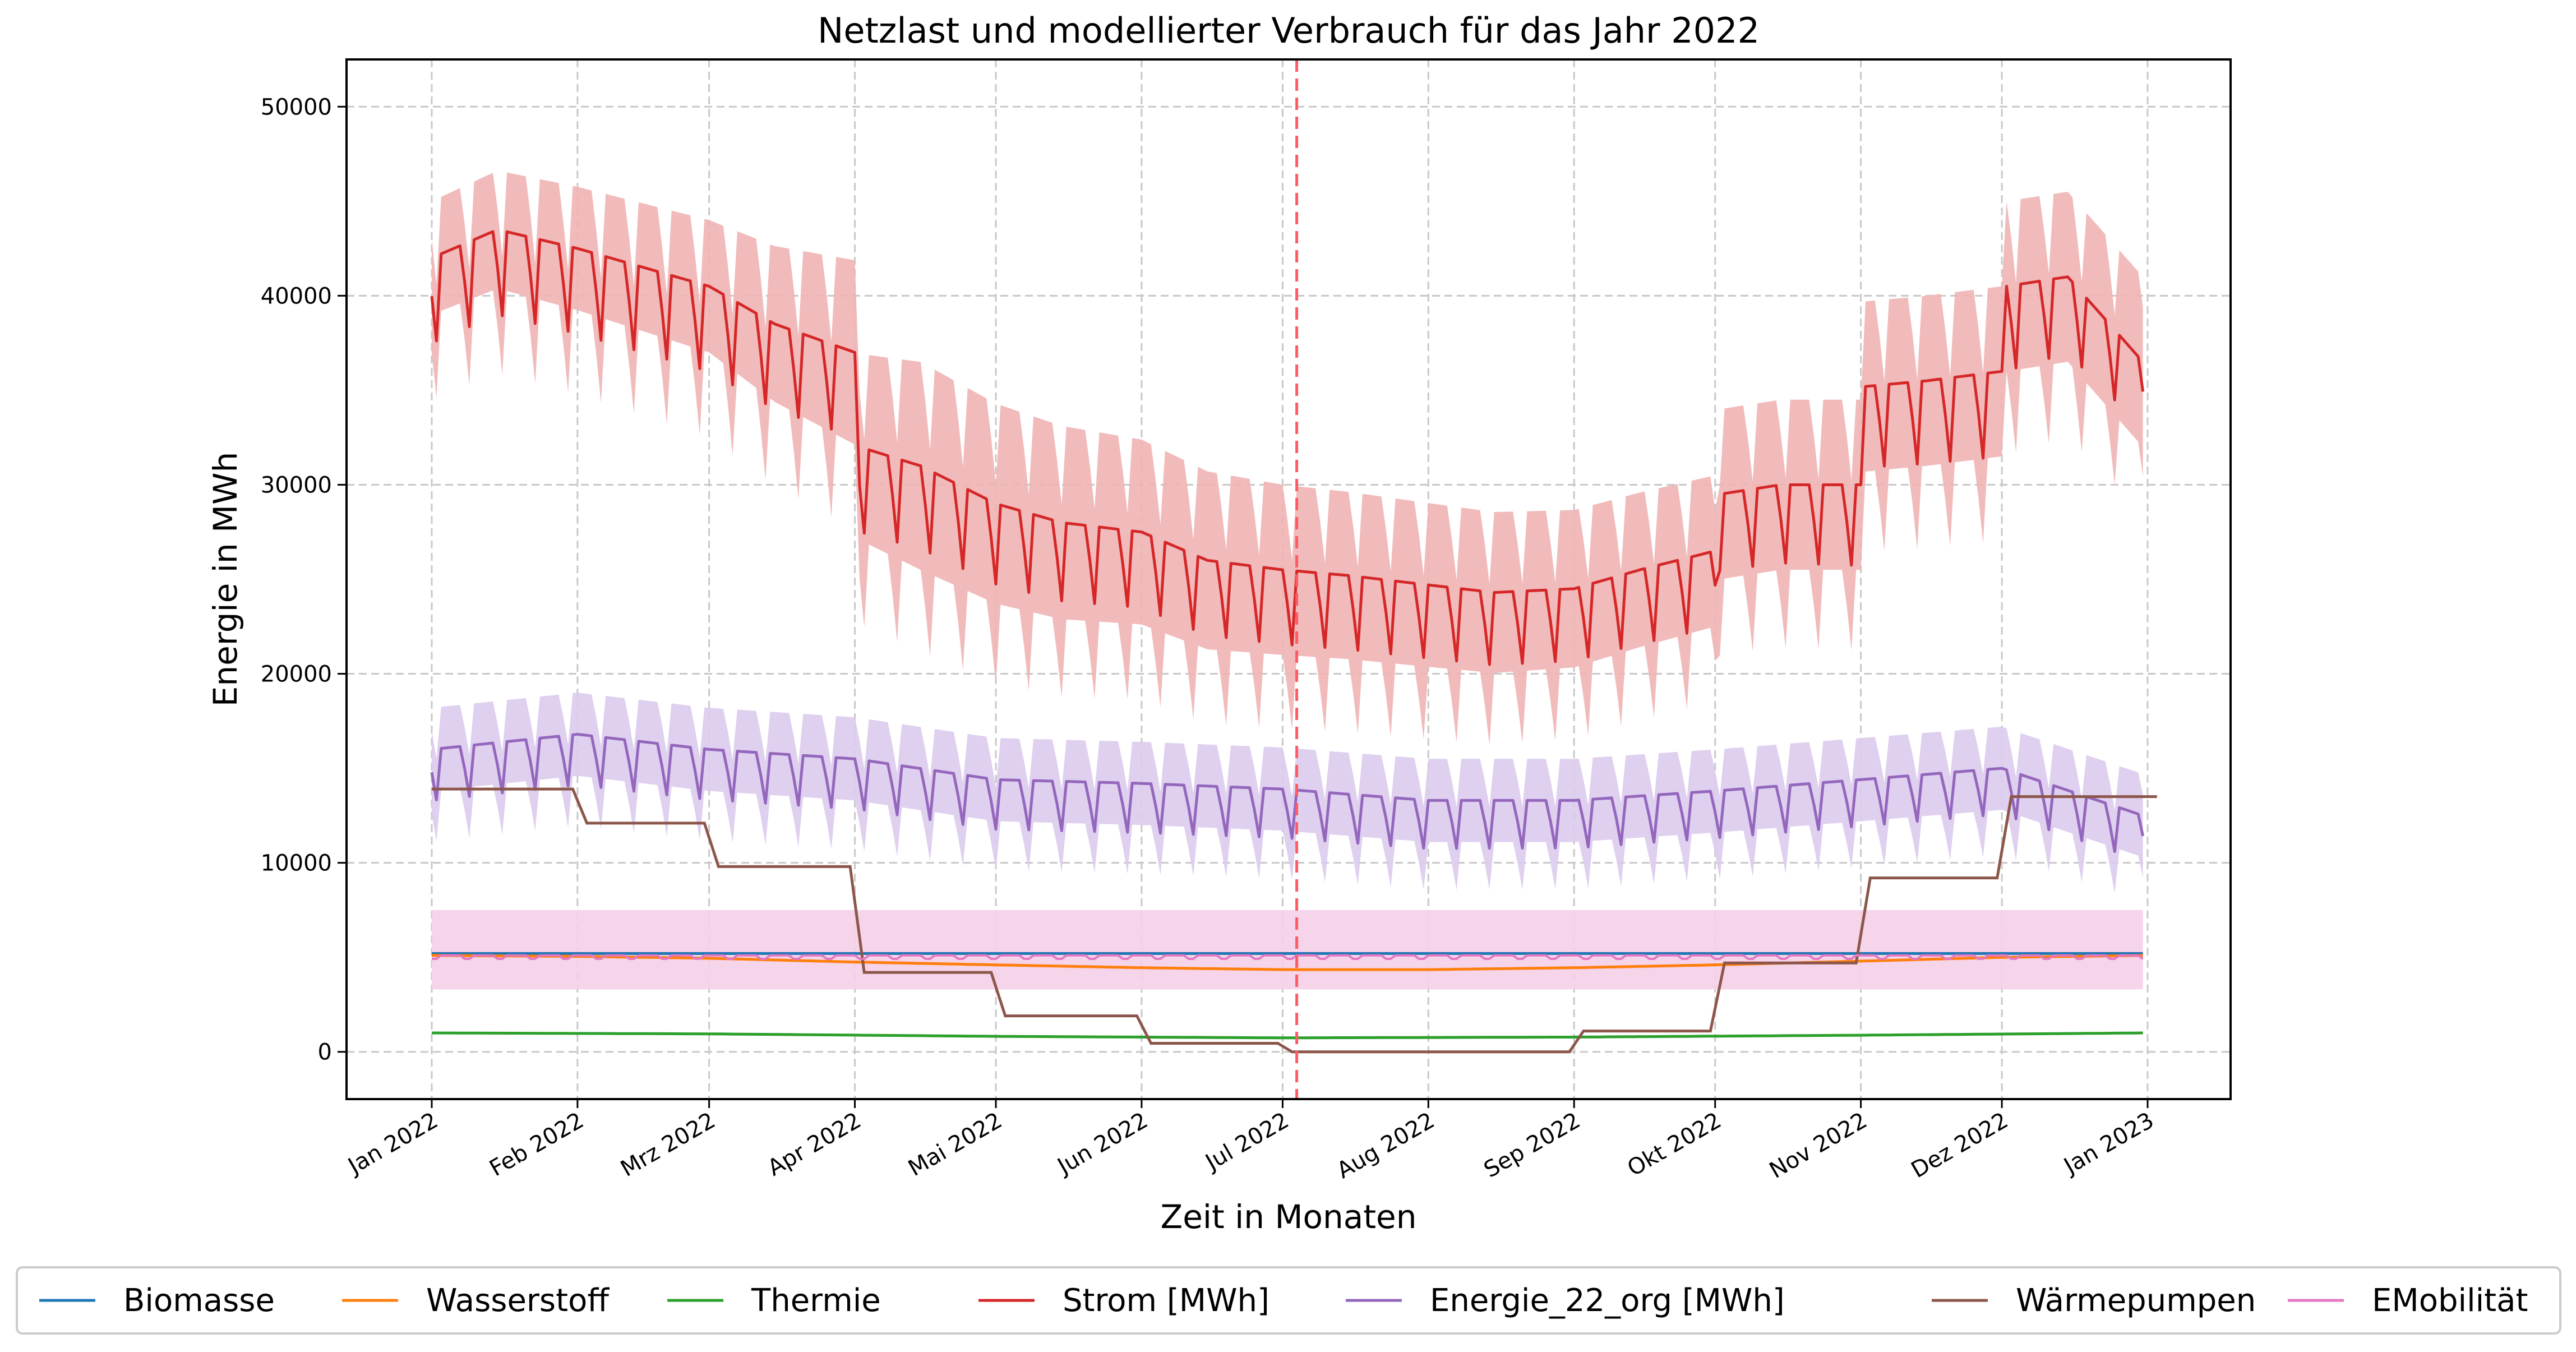 The width and height of the screenshot is (2576, 1352). What do you see at coordinates (1607, 1300) in the screenshot?
I see `legend-label-energie-22-org-mwh: Energie_22_org [MWh]` at bounding box center [1607, 1300].